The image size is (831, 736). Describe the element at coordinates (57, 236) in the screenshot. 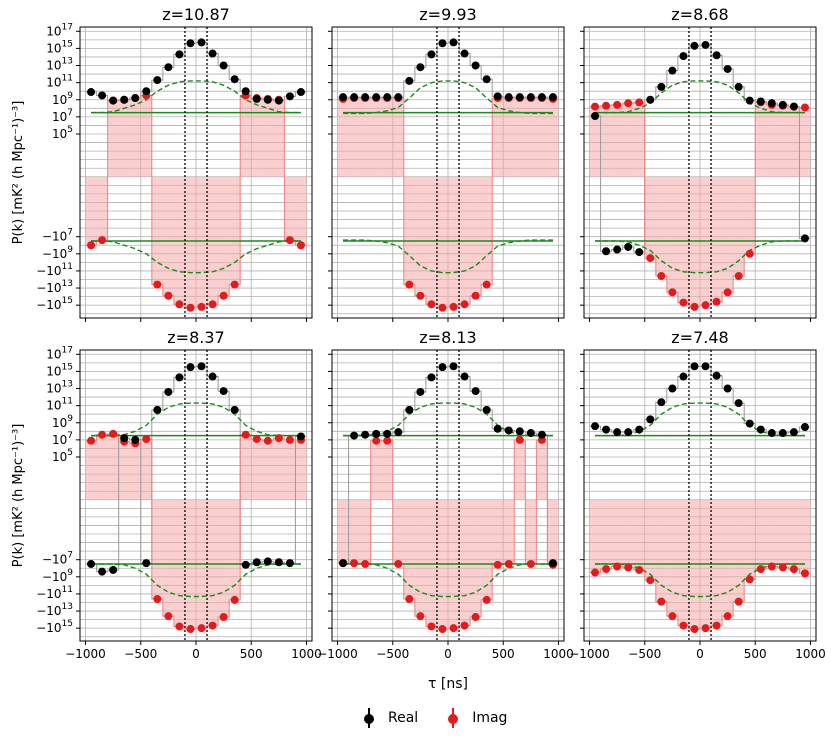

I see `y-tick-label: −107` at that location.